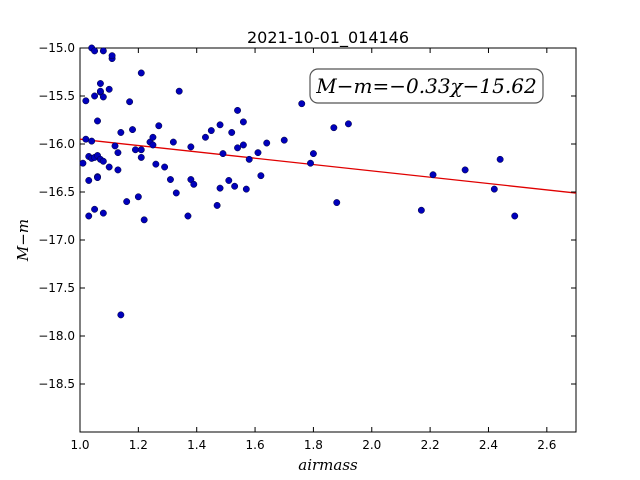  I want to click on x-tick-label: 1.0, so click(79, 445).